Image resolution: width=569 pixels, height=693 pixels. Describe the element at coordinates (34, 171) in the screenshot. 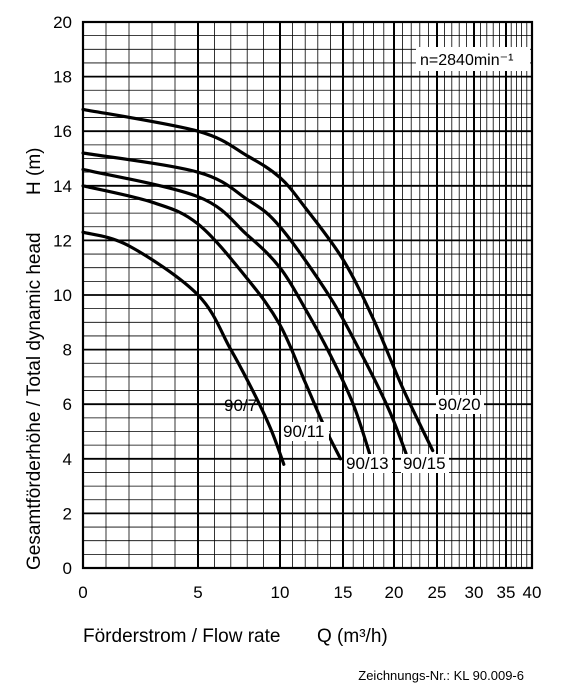

I see `y-axis-unit: H (m)` at that location.